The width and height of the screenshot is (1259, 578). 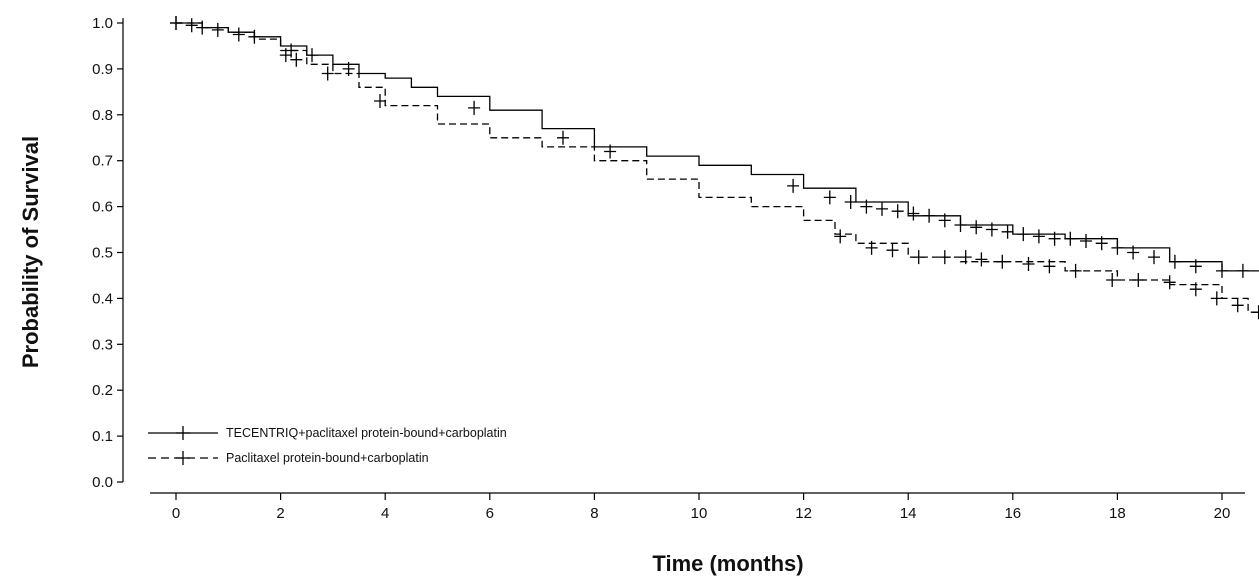 I want to click on x-tick-label: 6, so click(x=490, y=513).